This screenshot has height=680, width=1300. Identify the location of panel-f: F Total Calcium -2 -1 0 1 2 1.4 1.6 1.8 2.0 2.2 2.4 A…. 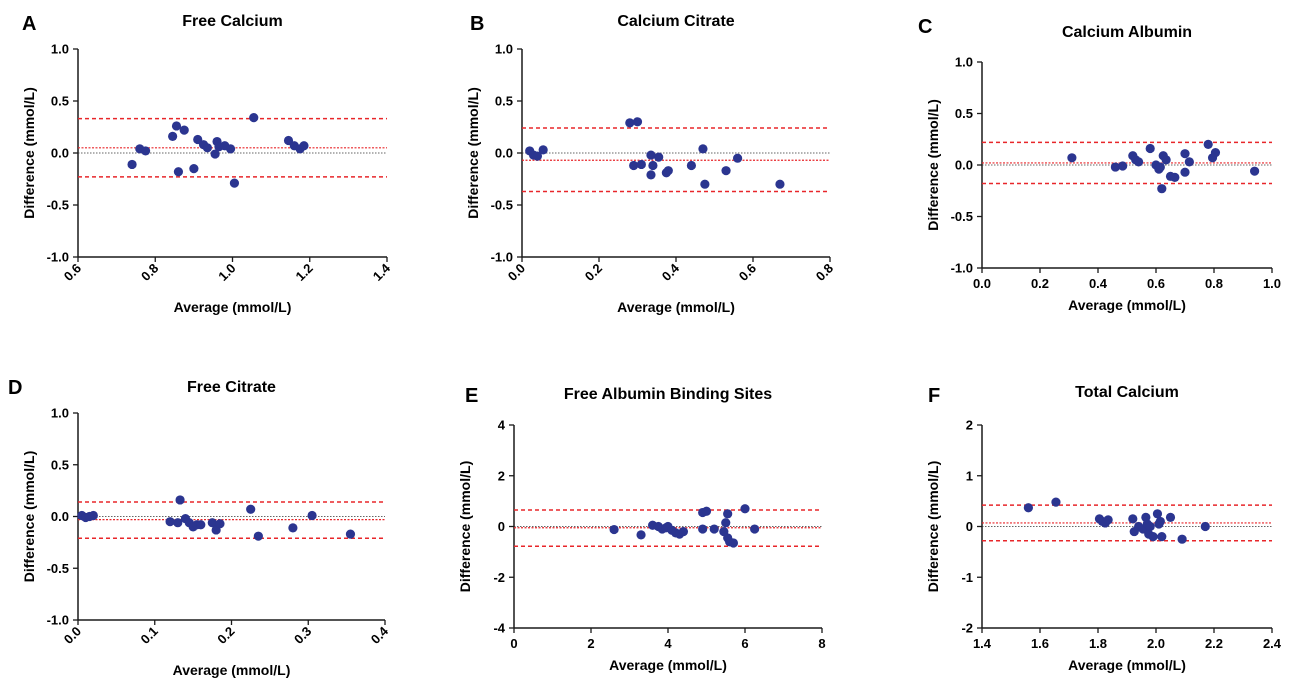
(1103, 528).